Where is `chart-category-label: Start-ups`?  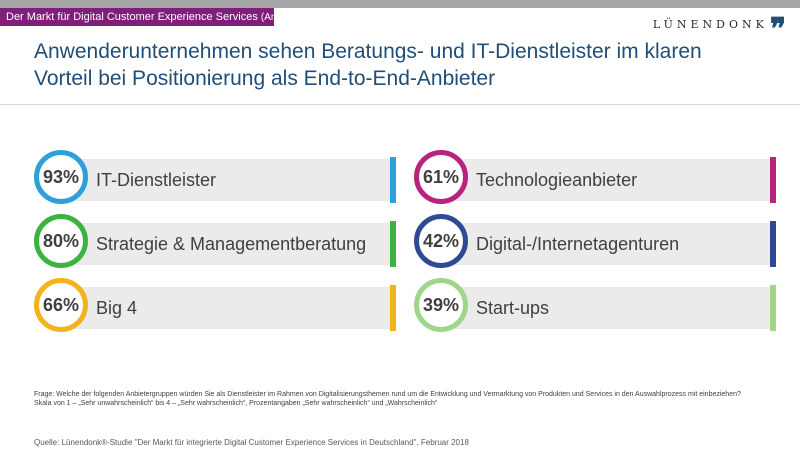
chart-category-label: Start-ups is located at coordinates (513, 308).